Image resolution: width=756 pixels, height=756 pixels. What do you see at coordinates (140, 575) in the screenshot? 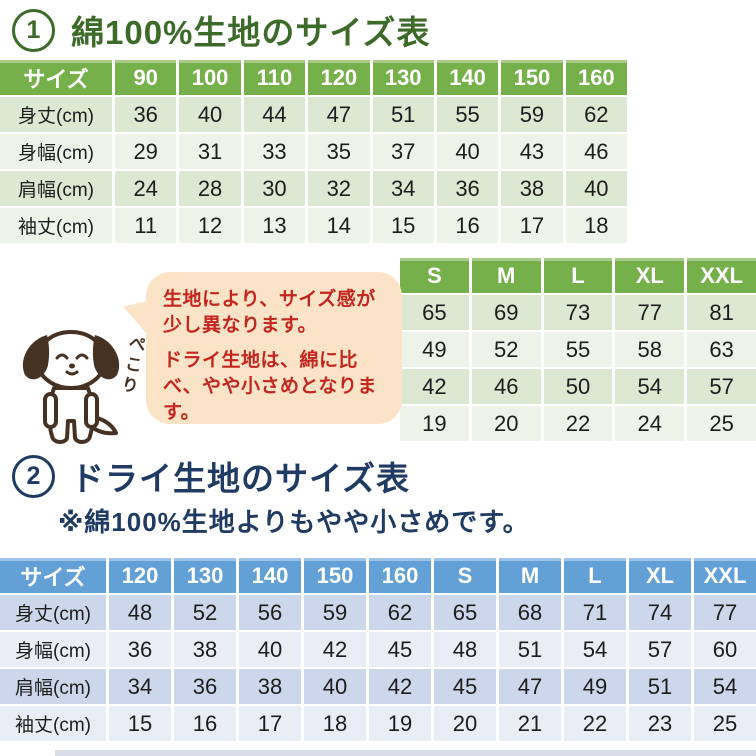
I see `header-cell: 120` at bounding box center [140, 575].